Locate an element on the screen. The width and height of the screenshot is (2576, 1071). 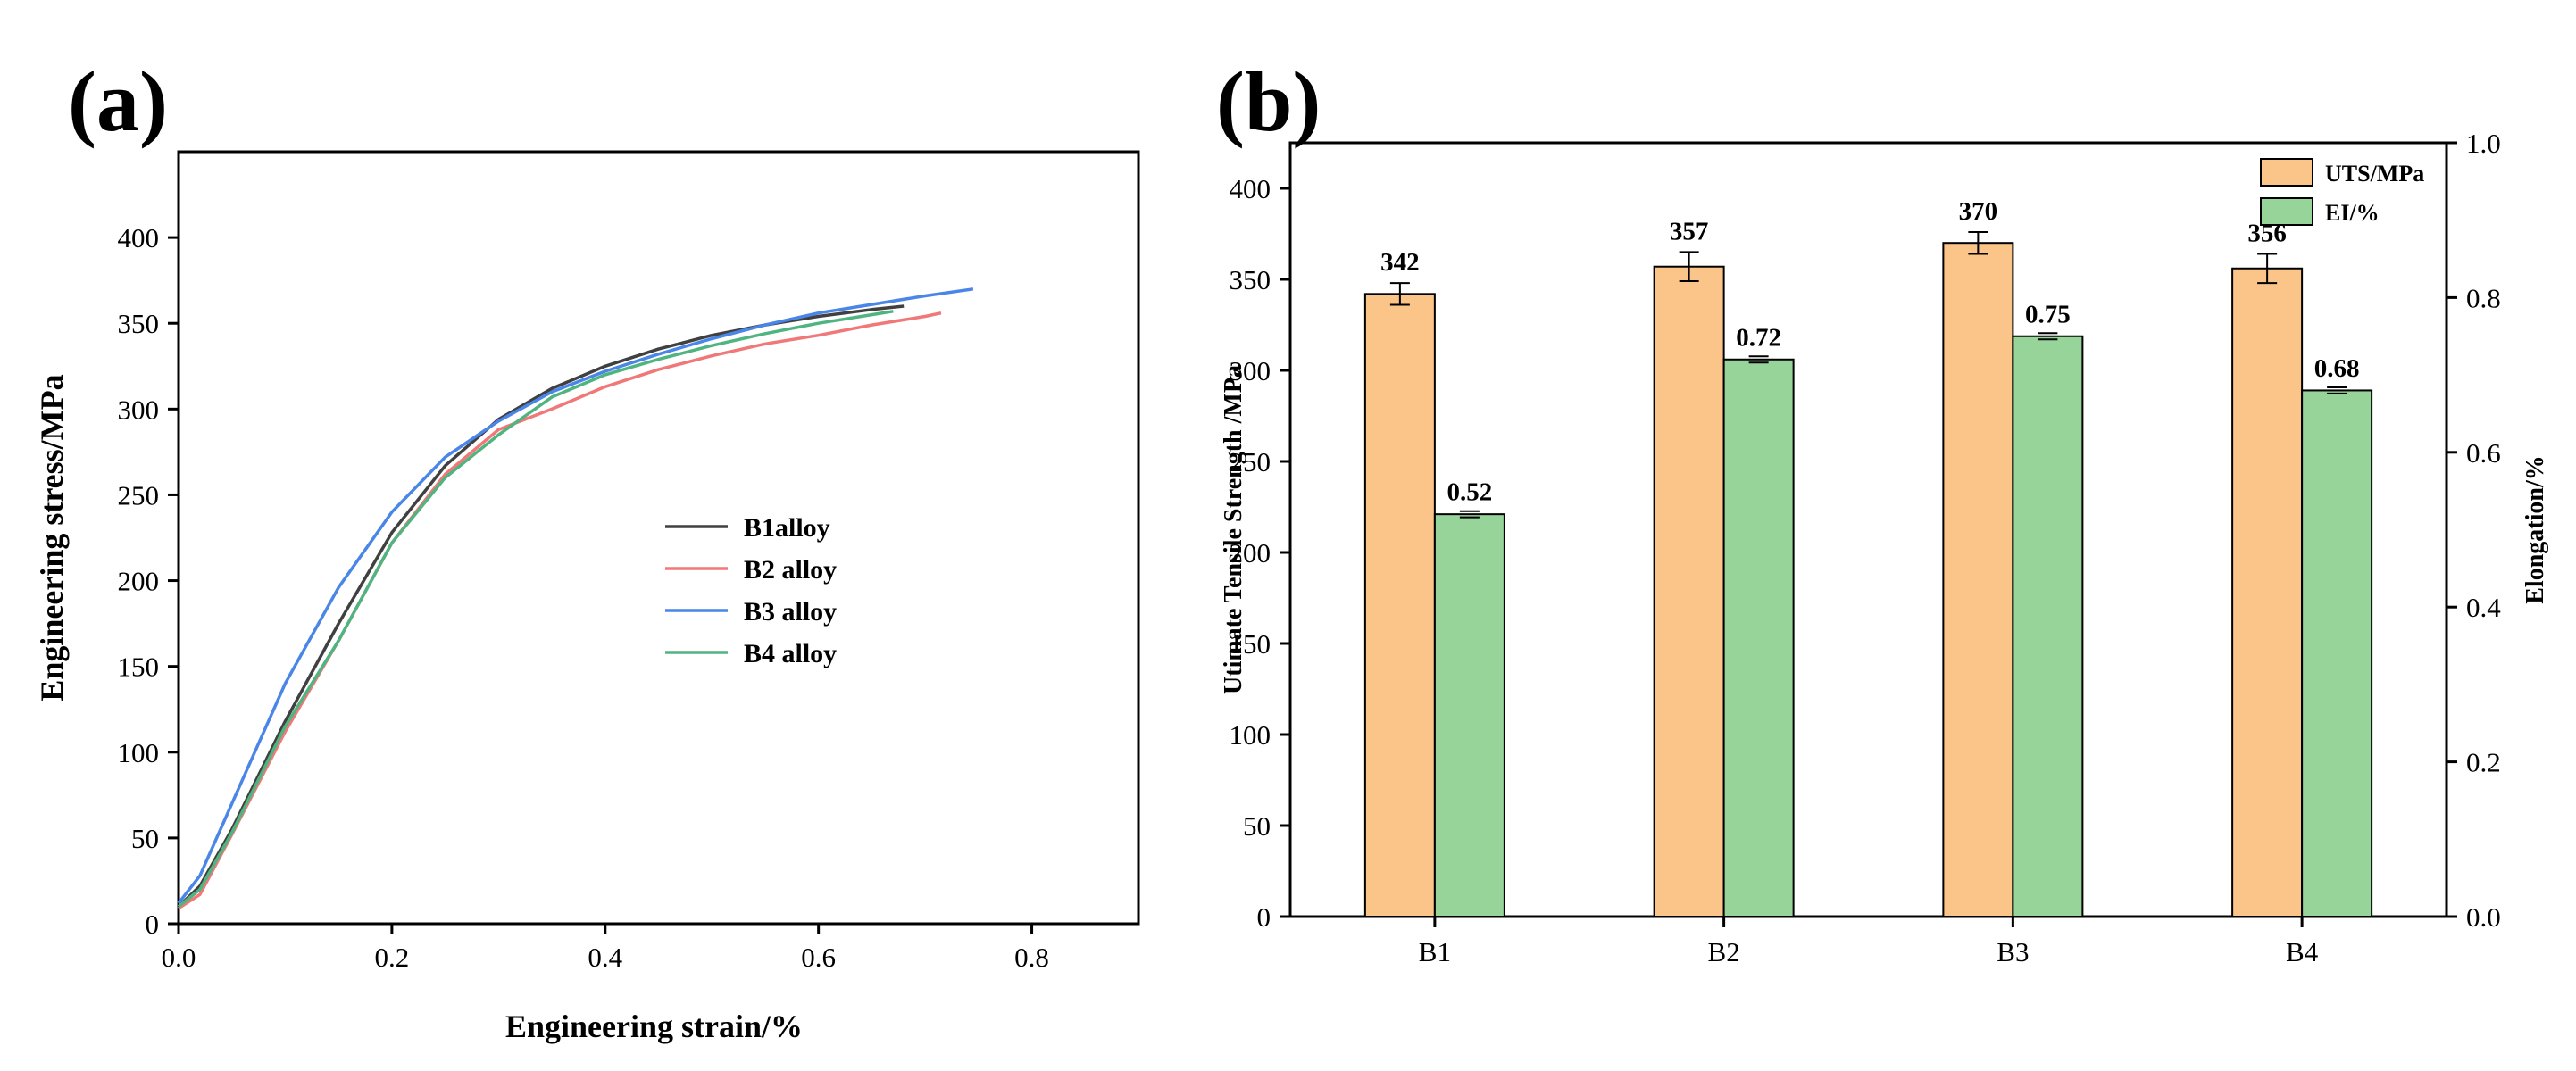
y-tick-label: 250 is located at coordinates (139, 495).